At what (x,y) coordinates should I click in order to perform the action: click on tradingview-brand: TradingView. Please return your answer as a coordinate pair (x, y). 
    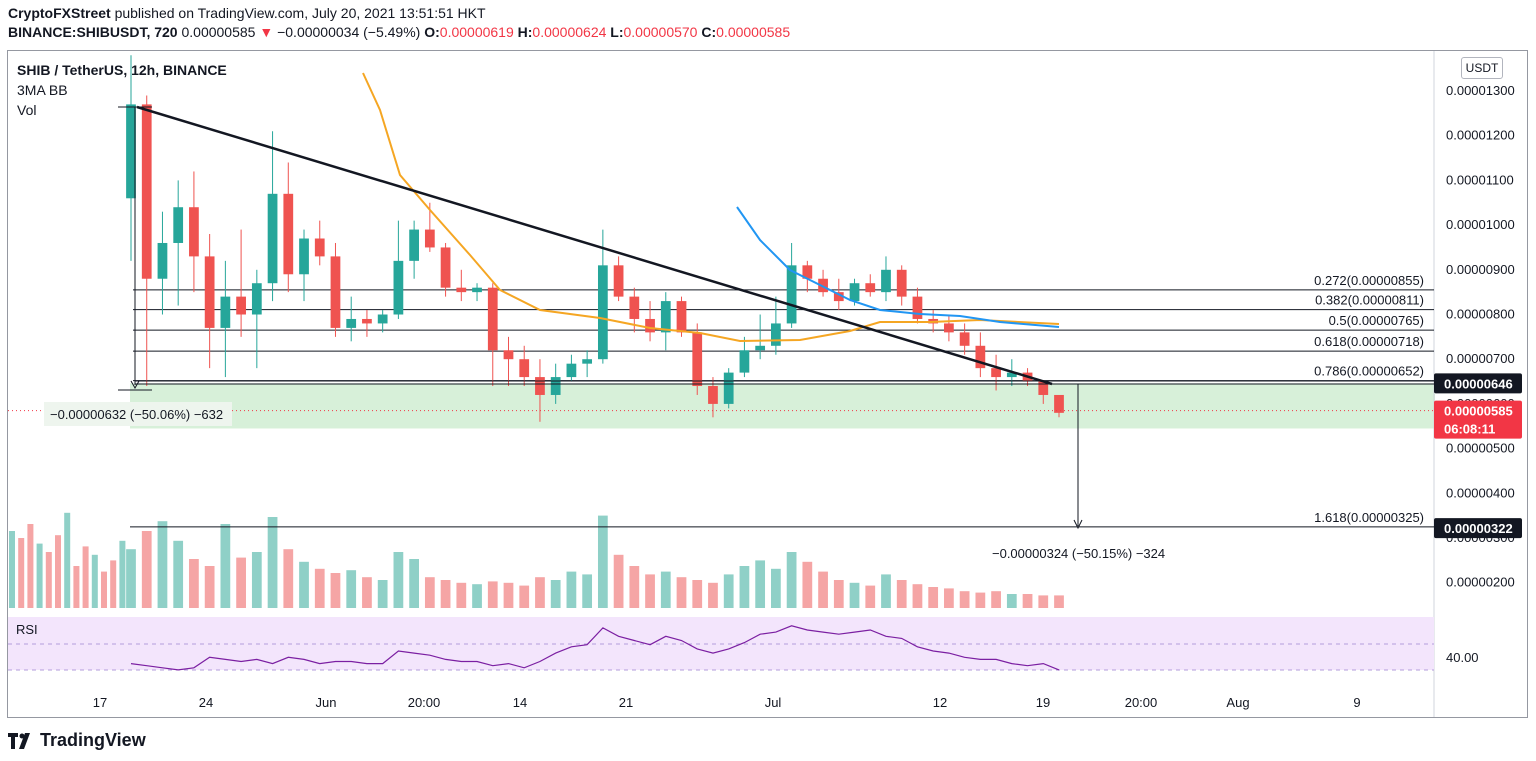
    Looking at the image, I should click on (93, 740).